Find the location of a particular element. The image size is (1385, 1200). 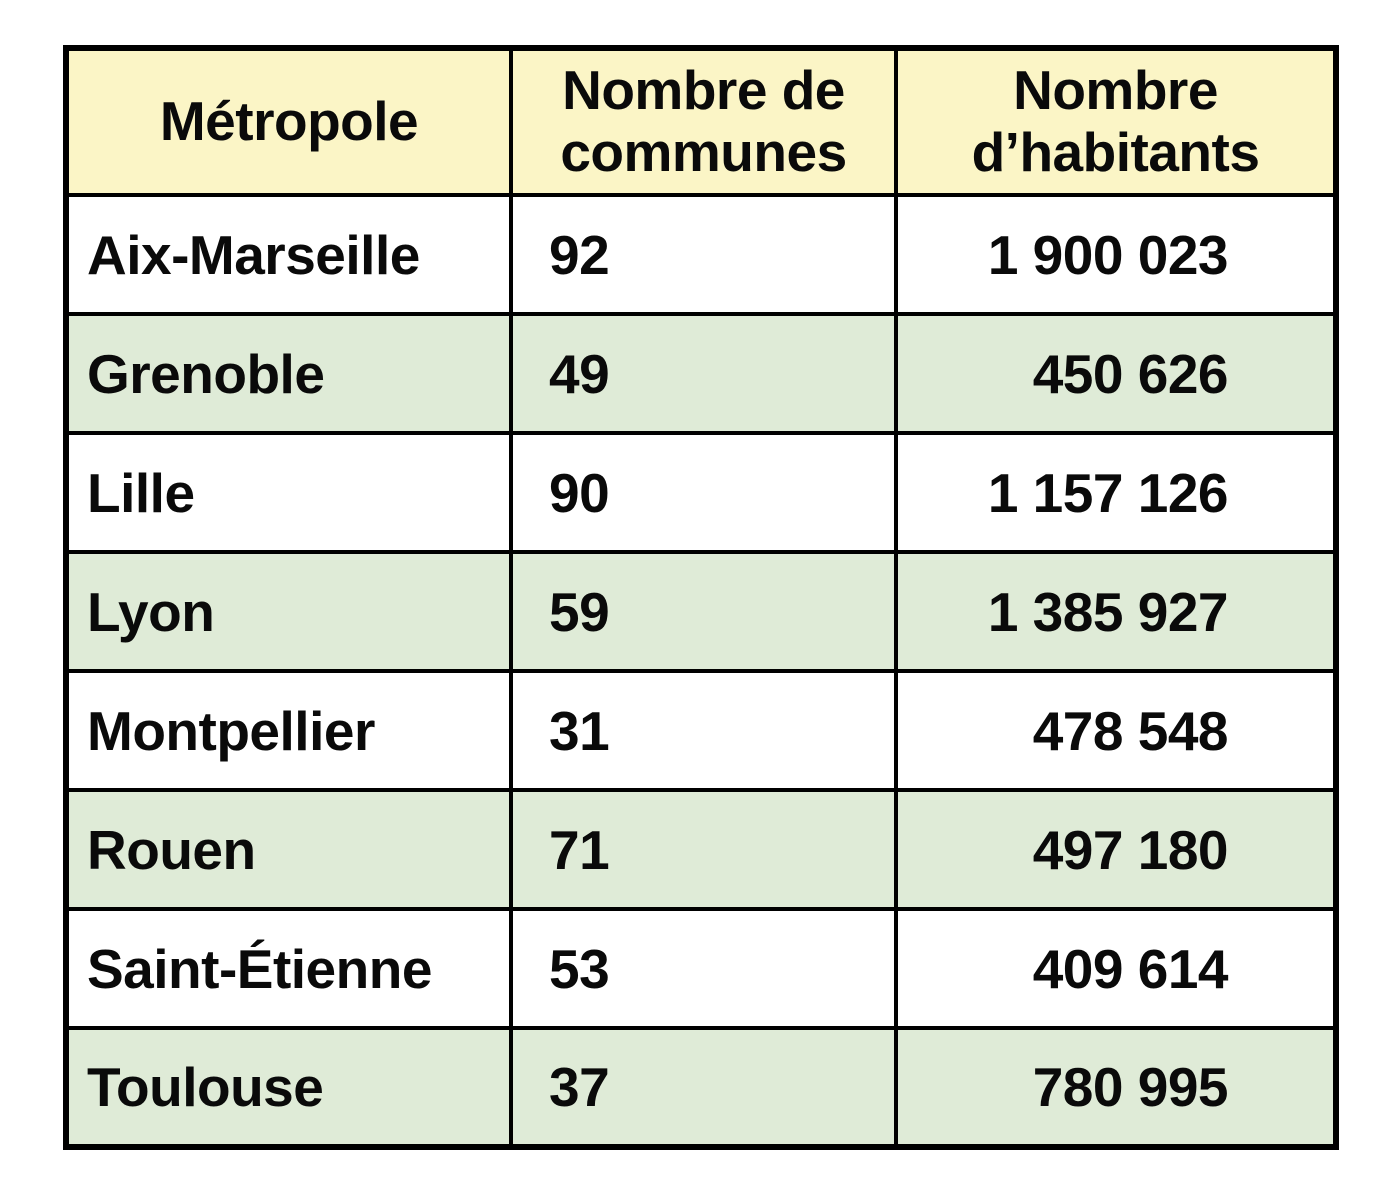

cell-metropole: Aix-Marseille is located at coordinates (288, 254).